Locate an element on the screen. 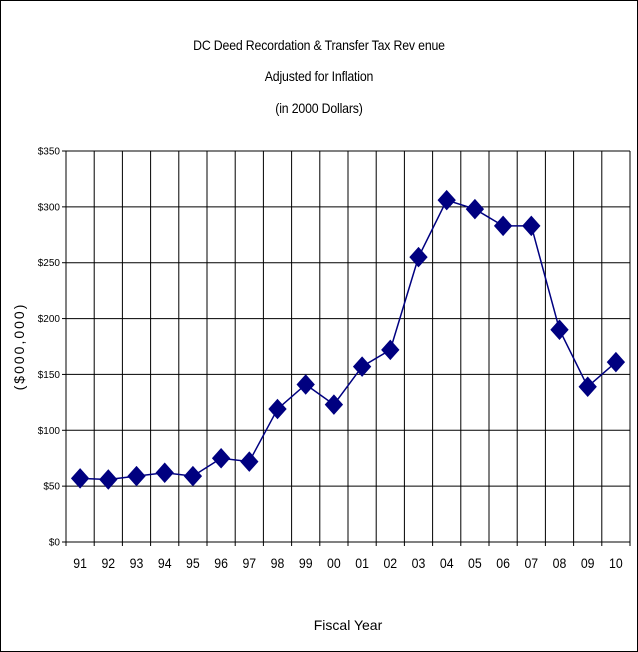 The image size is (638, 652). x-tick-label: 03 is located at coordinates (419, 563).